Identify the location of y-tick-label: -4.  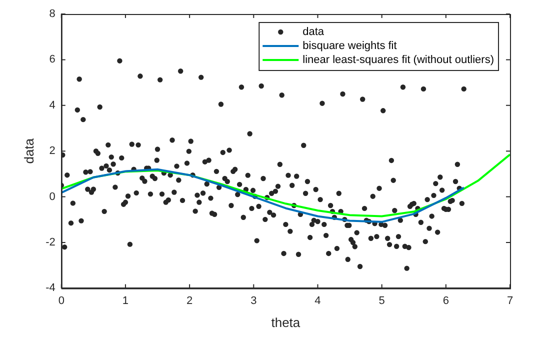
(51, 288).